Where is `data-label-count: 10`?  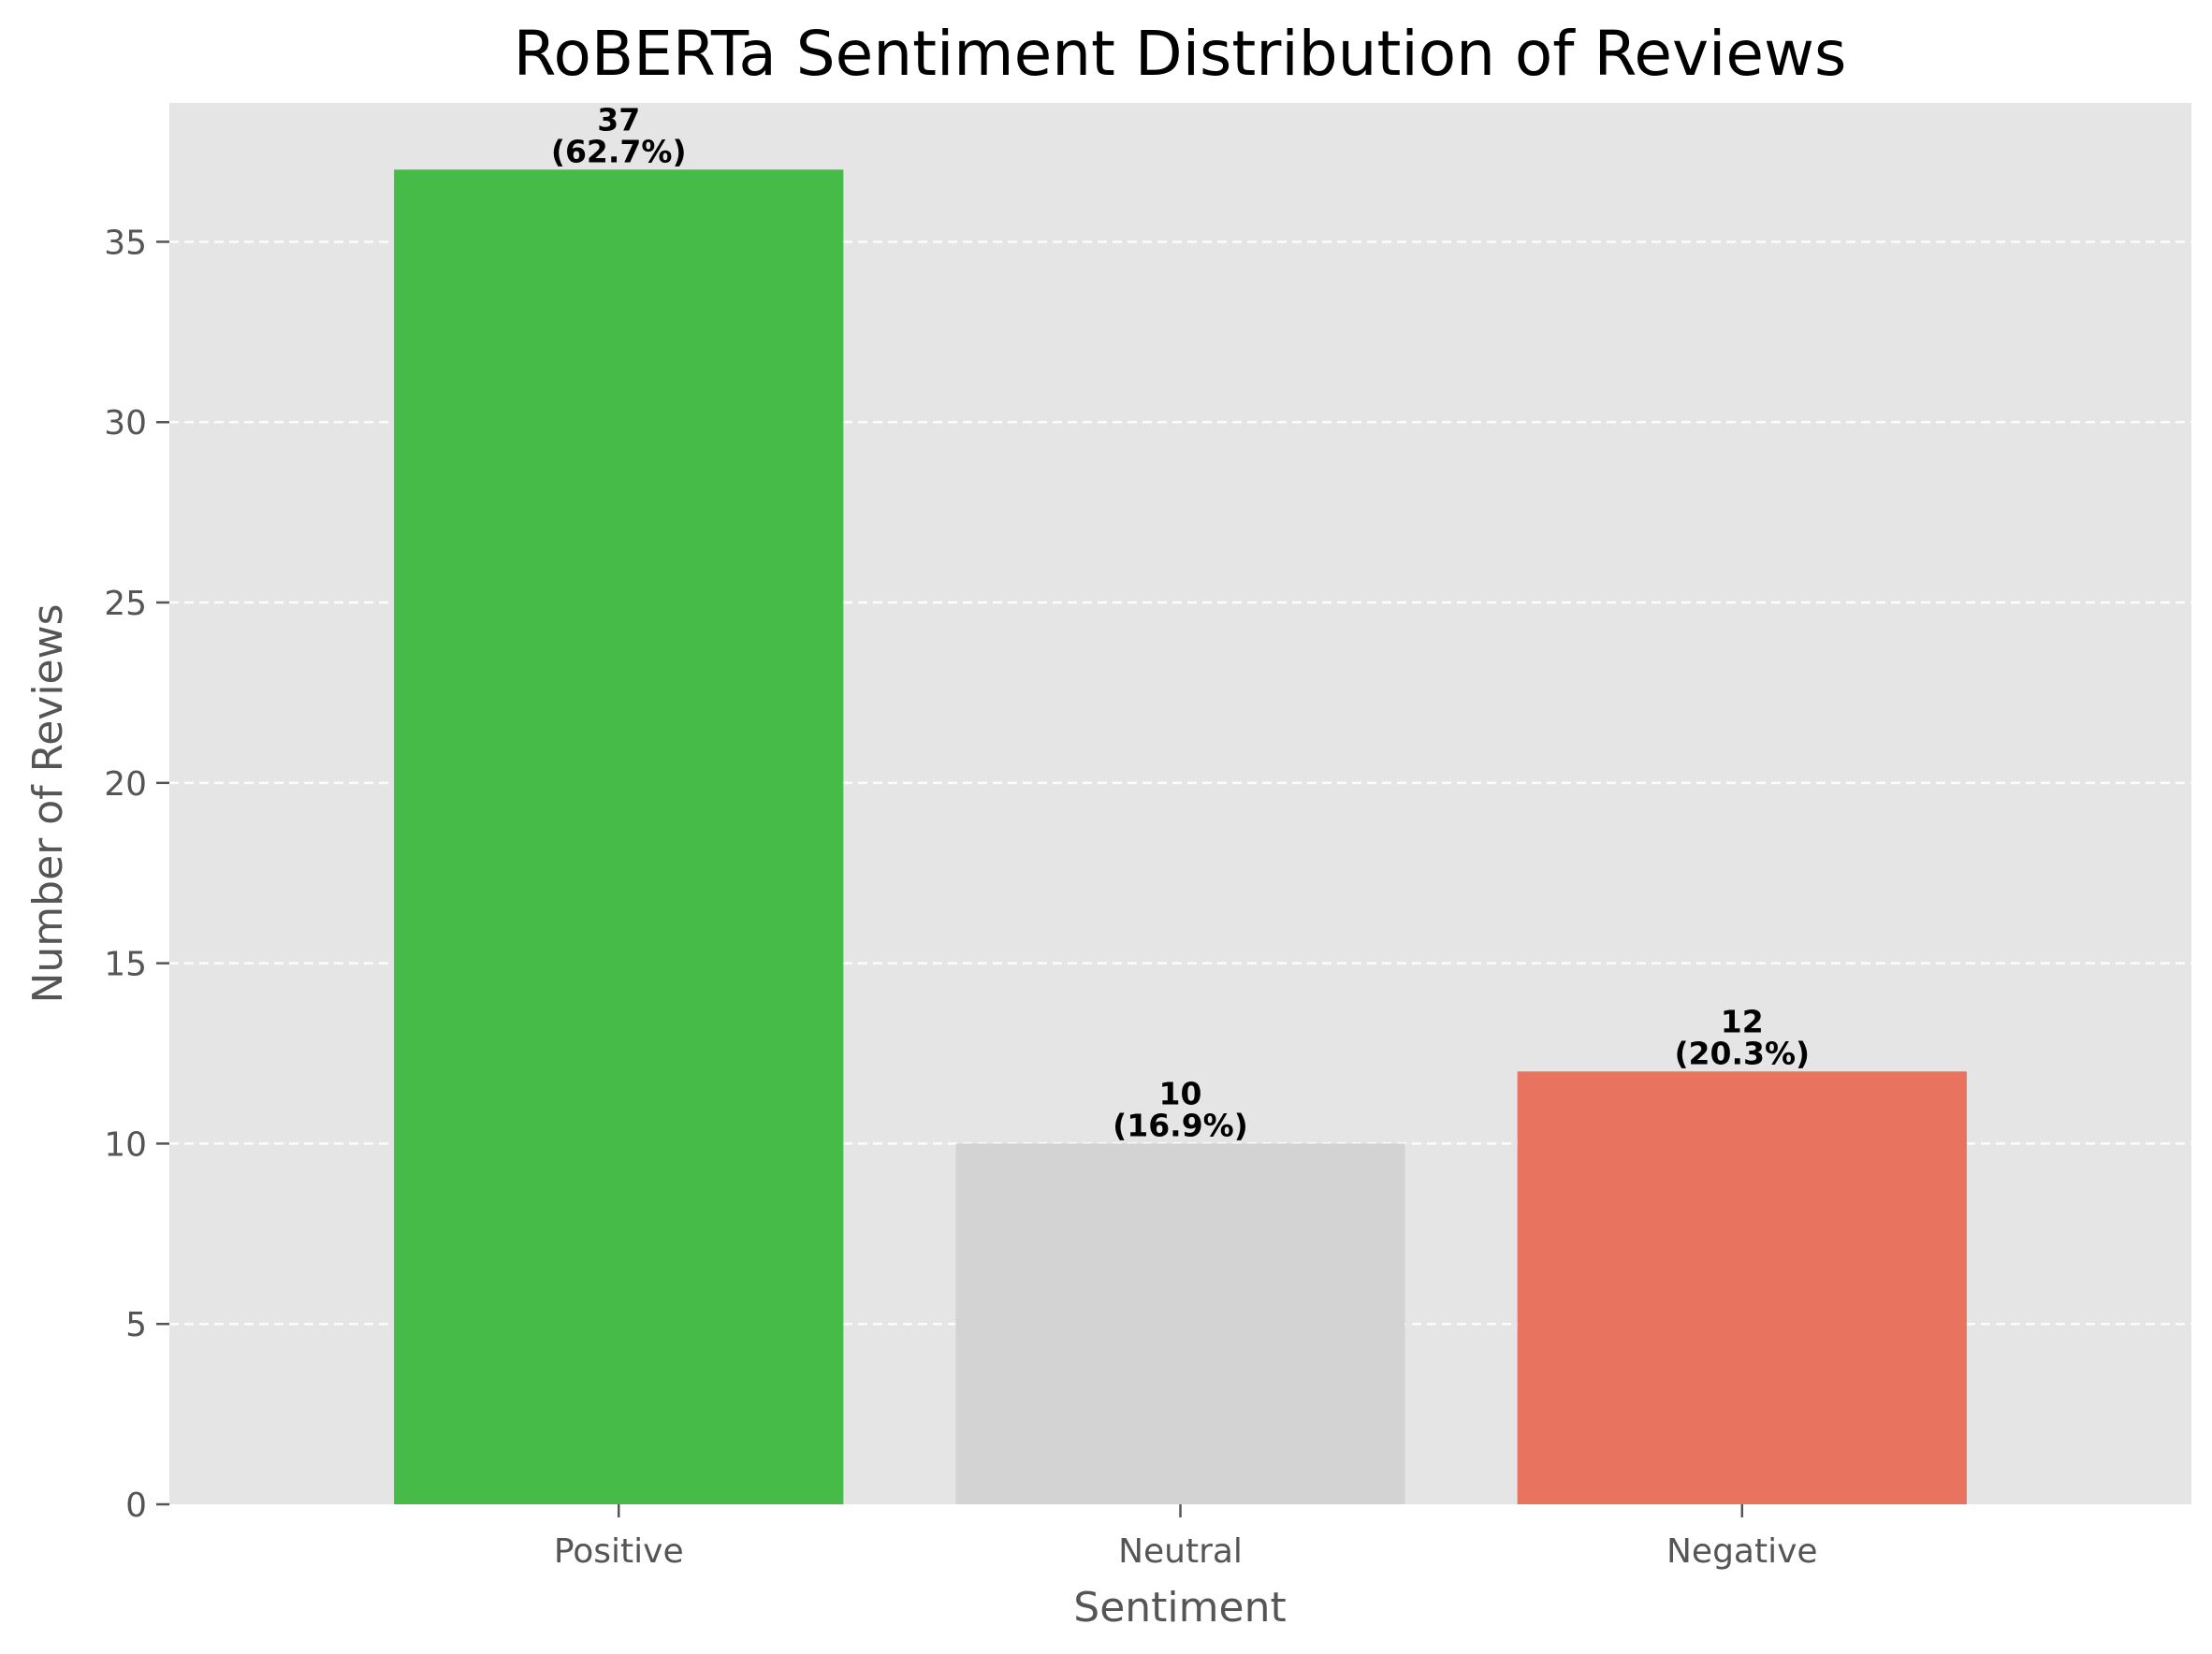 data-label-count: 10 is located at coordinates (1180, 1093).